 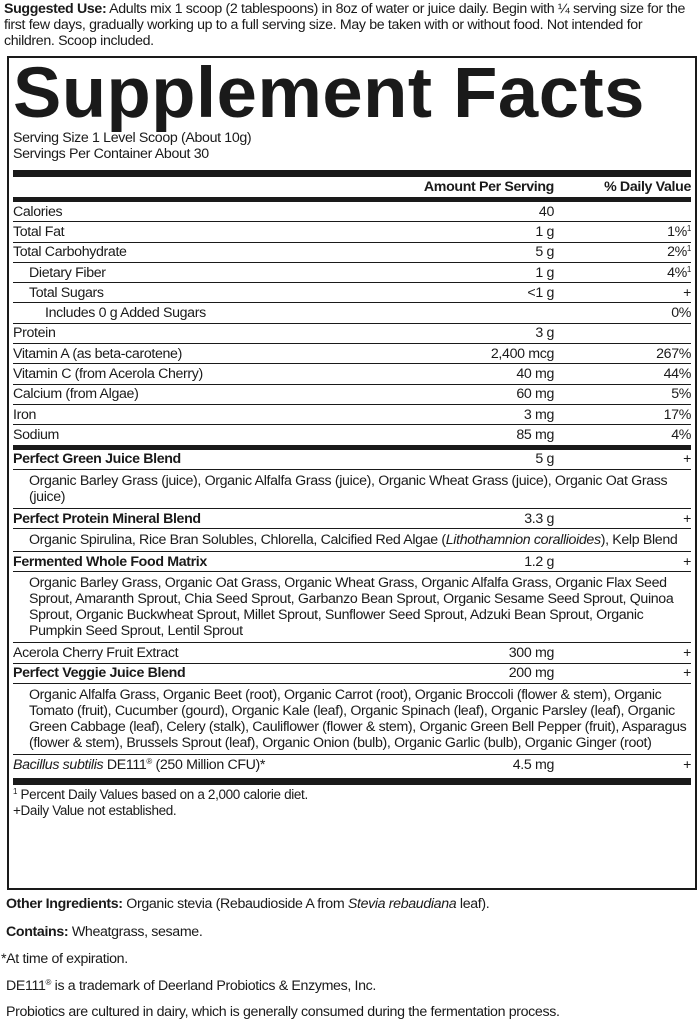 I want to click on nutrient-row: Calories 40, so click(x=352, y=212).